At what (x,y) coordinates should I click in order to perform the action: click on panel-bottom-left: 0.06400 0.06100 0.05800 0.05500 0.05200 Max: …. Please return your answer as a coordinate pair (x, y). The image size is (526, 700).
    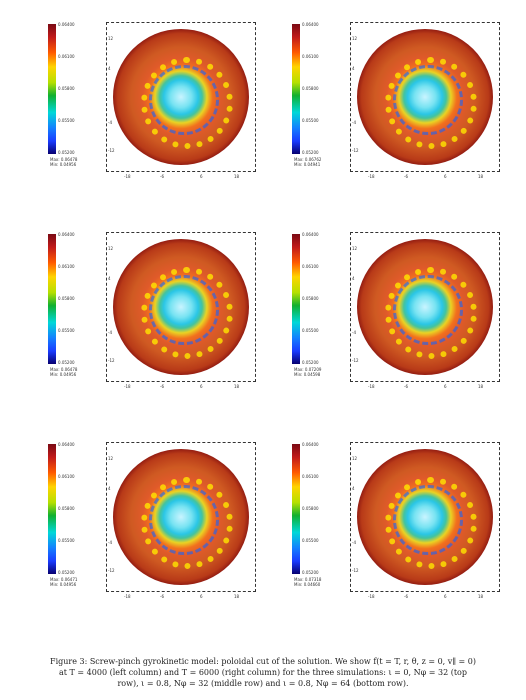
    Looking at the image, I should click on (148, 522).